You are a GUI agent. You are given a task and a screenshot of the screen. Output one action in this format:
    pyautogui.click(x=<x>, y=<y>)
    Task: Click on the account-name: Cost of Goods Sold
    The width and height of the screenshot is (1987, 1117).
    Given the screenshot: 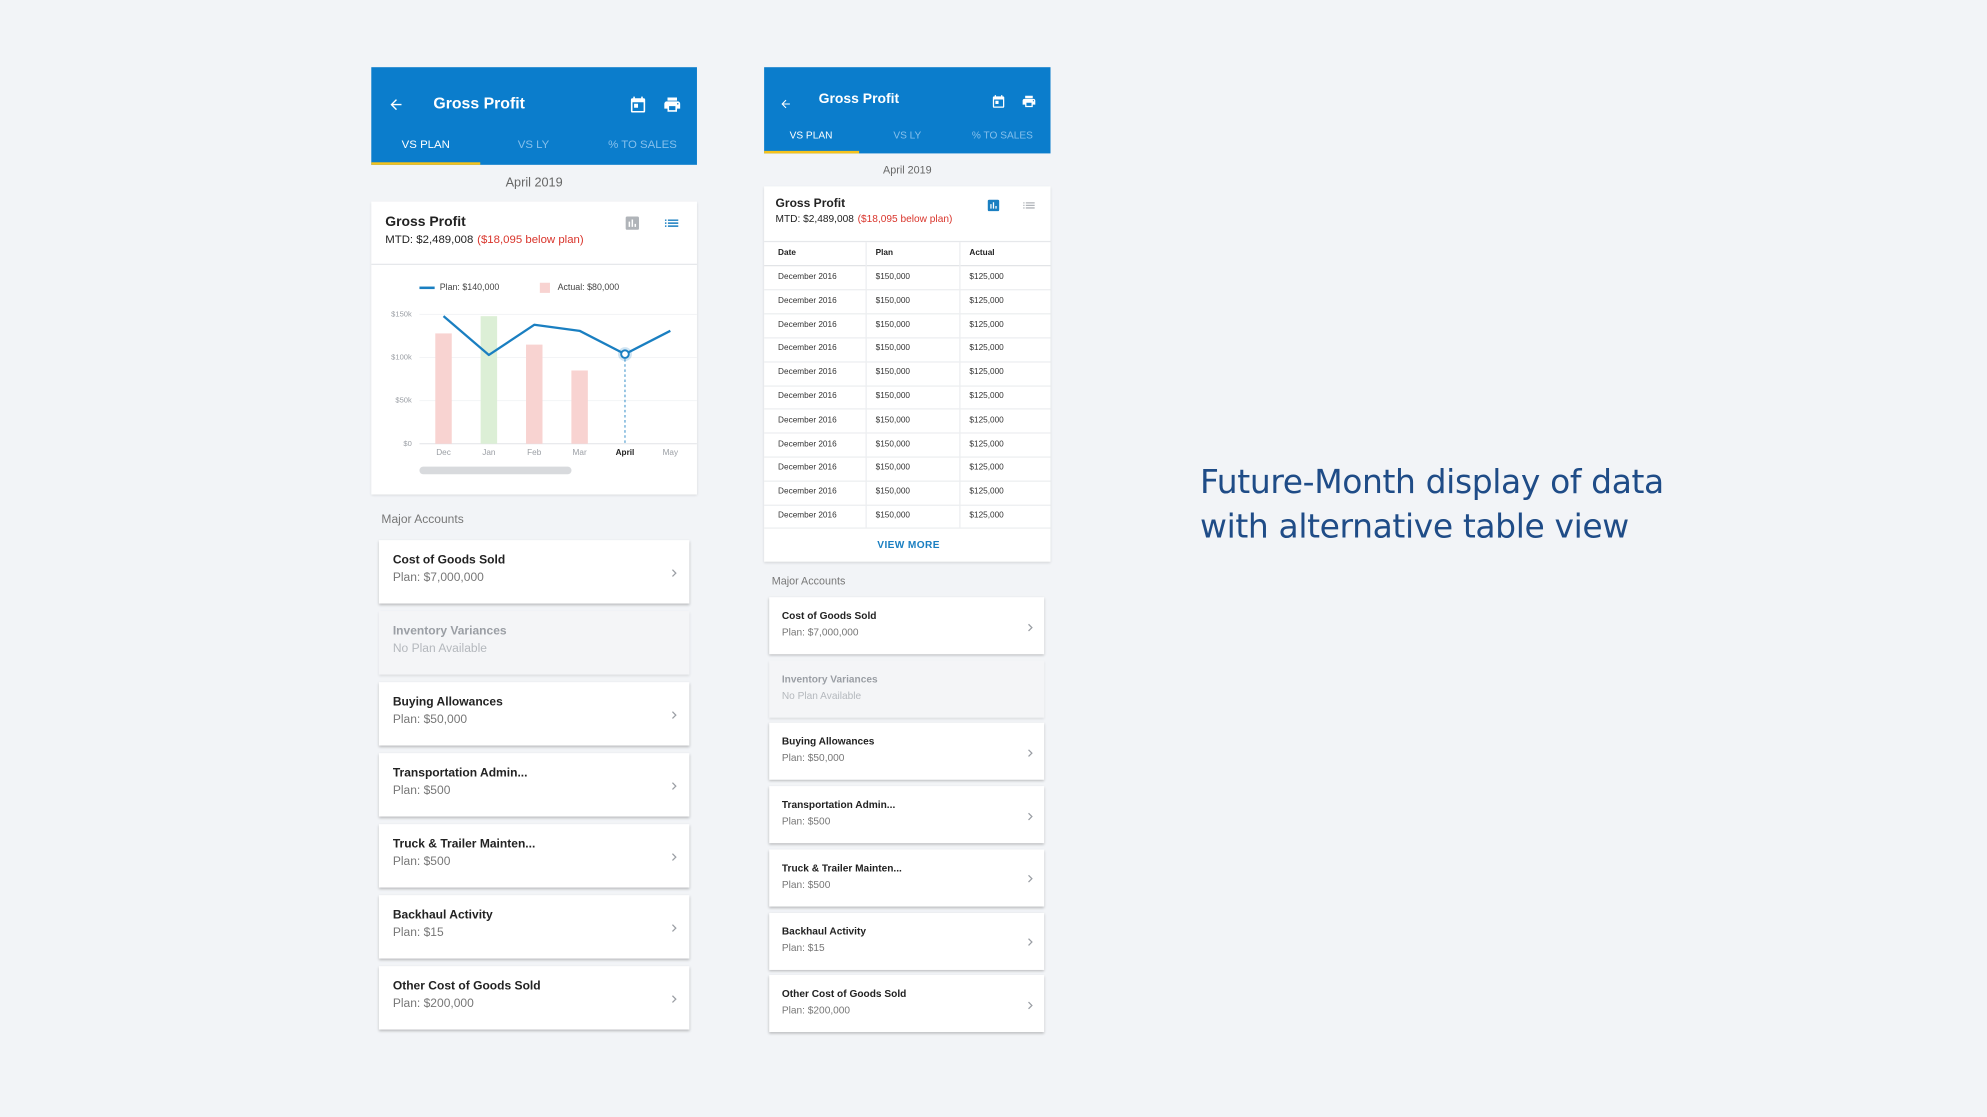 What is the action you would take?
    pyautogui.click(x=449, y=560)
    